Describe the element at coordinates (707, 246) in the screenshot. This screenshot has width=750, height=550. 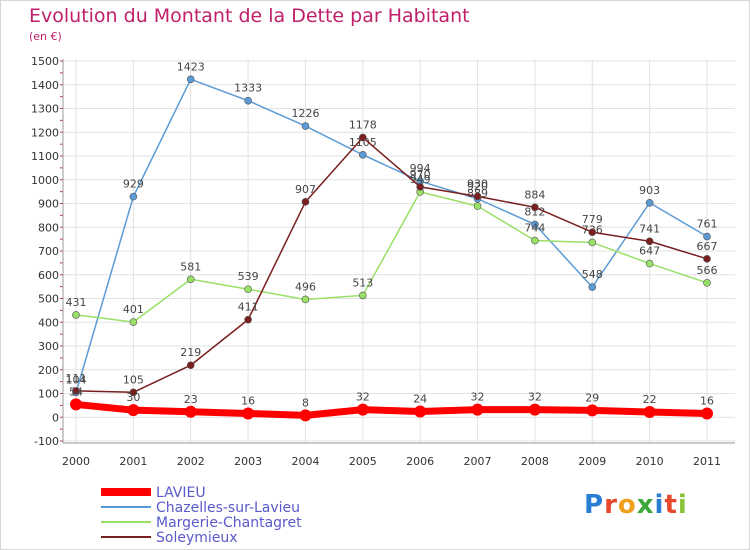
I see `data-label: 667` at that location.